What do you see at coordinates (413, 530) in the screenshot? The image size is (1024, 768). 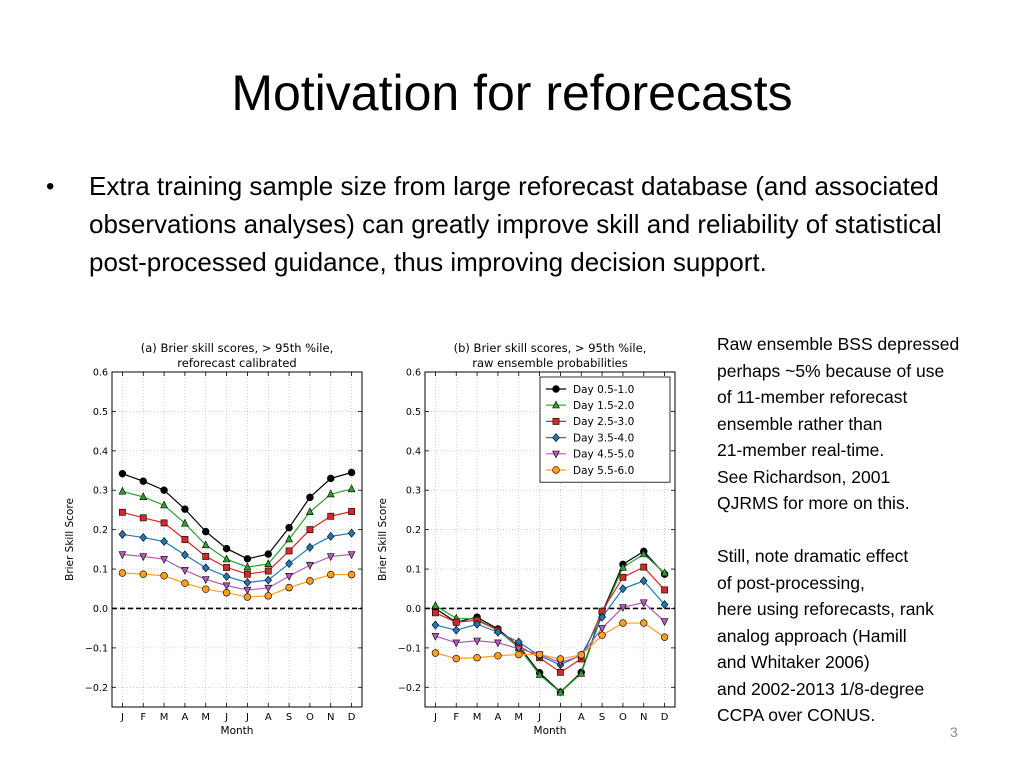 I see `chart-b-ytick-label: 0.2` at bounding box center [413, 530].